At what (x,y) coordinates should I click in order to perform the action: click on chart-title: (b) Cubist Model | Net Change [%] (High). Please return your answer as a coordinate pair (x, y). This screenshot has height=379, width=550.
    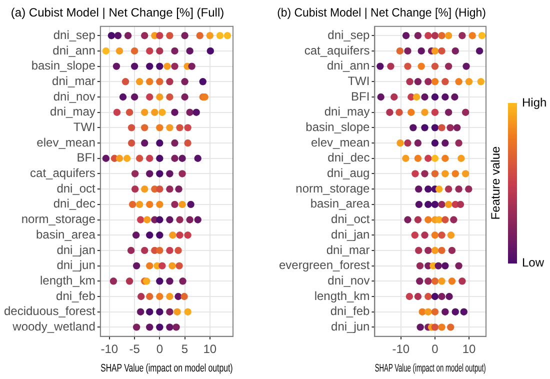
    Looking at the image, I should click on (381, 13).